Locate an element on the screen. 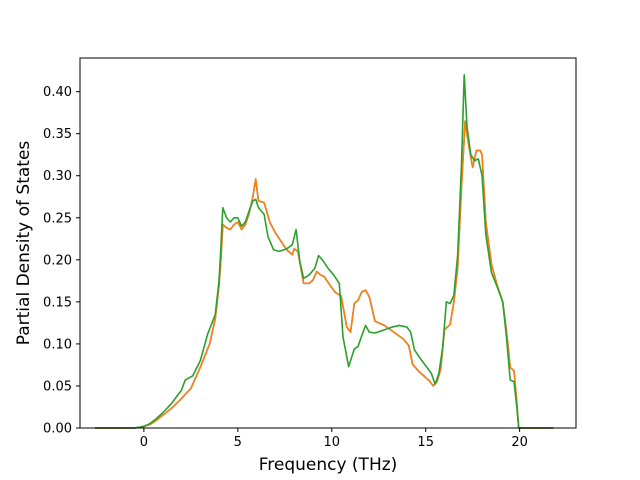  x-axis-label: Frequency (THz) is located at coordinates (328, 465).